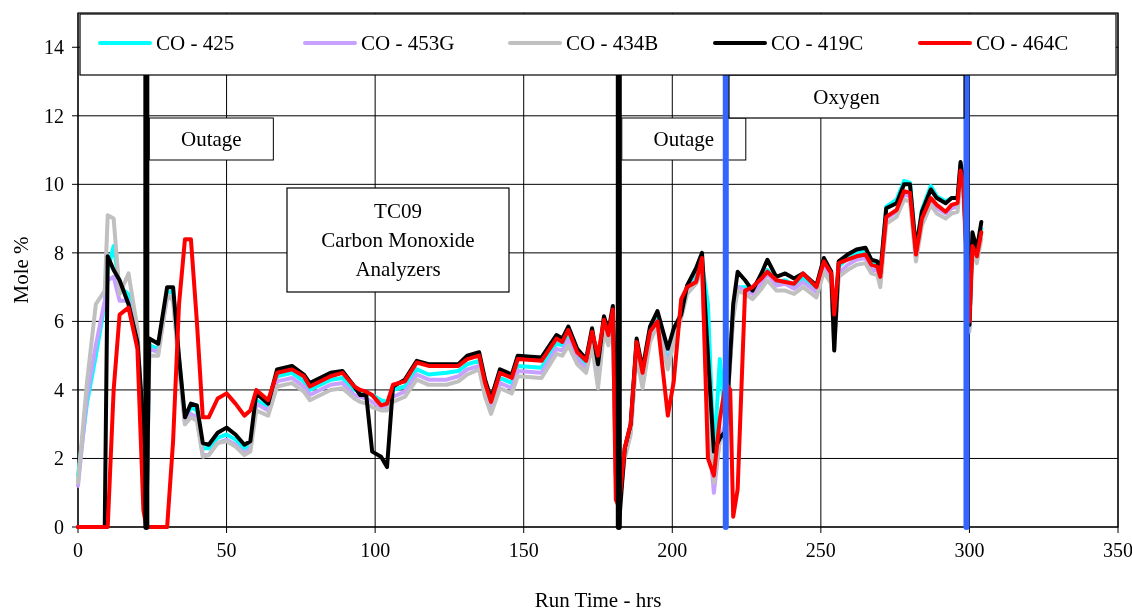 Image resolution: width=1132 pixels, height=613 pixels. What do you see at coordinates (59, 458) in the screenshot?
I see `y-tick-label: 2` at bounding box center [59, 458].